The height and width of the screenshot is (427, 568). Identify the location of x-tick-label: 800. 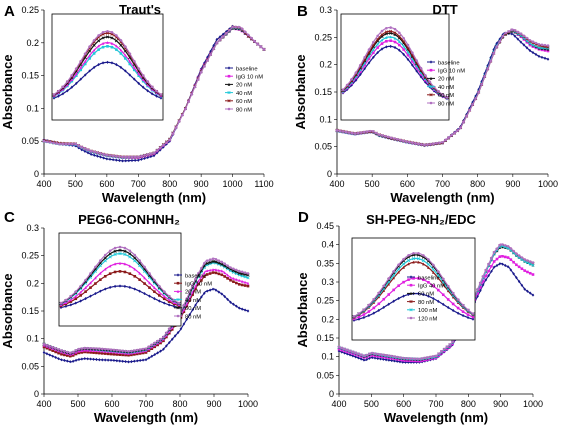
(477, 184).